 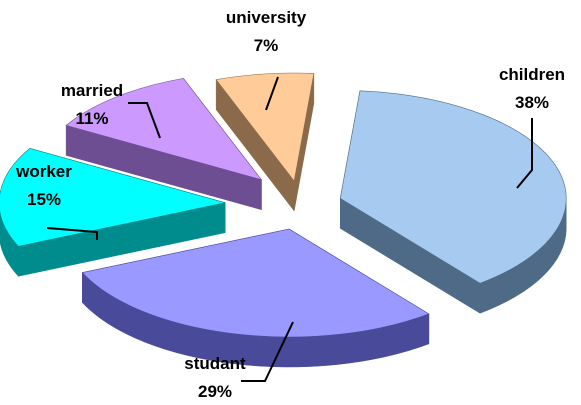 What do you see at coordinates (265, 127) in the screenshot?
I see `slice-top-university` at bounding box center [265, 127].